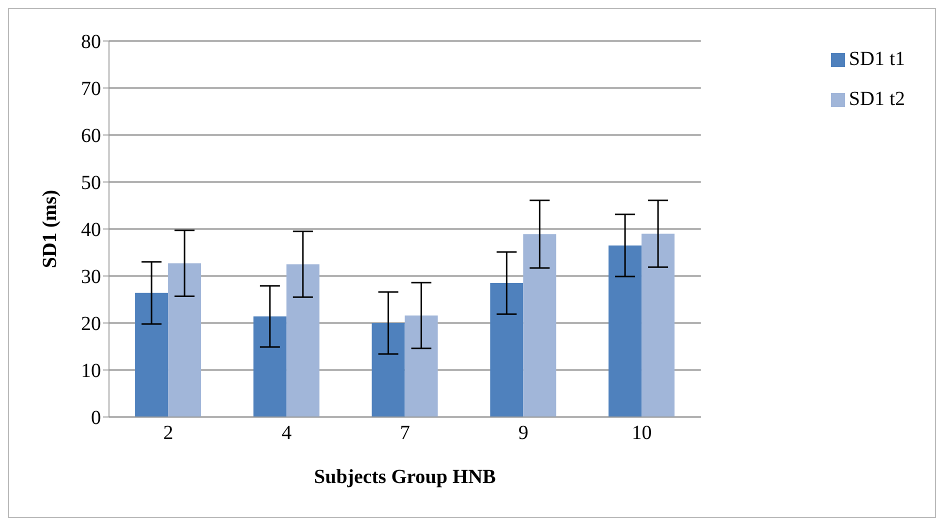 Image resolution: width=946 pixels, height=528 pixels. I want to click on y-tick-label: 40, so click(91, 230).